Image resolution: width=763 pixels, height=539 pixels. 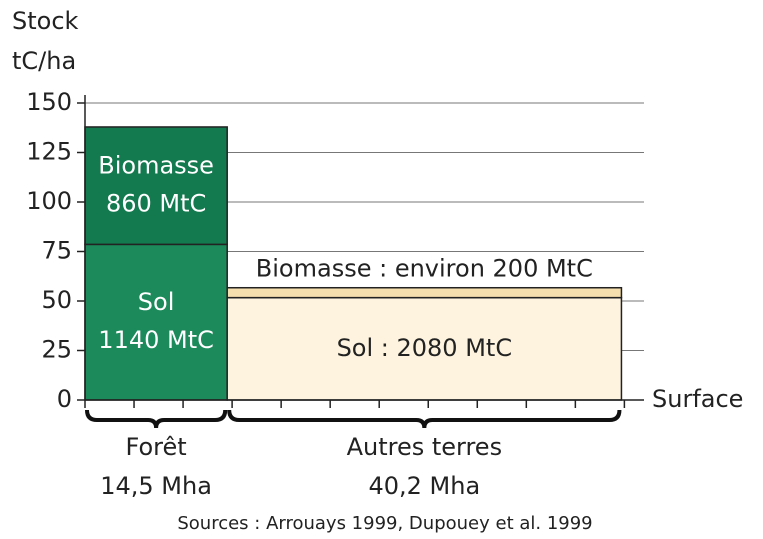 I want to click on category-label: Forêt, so click(x=156, y=447).